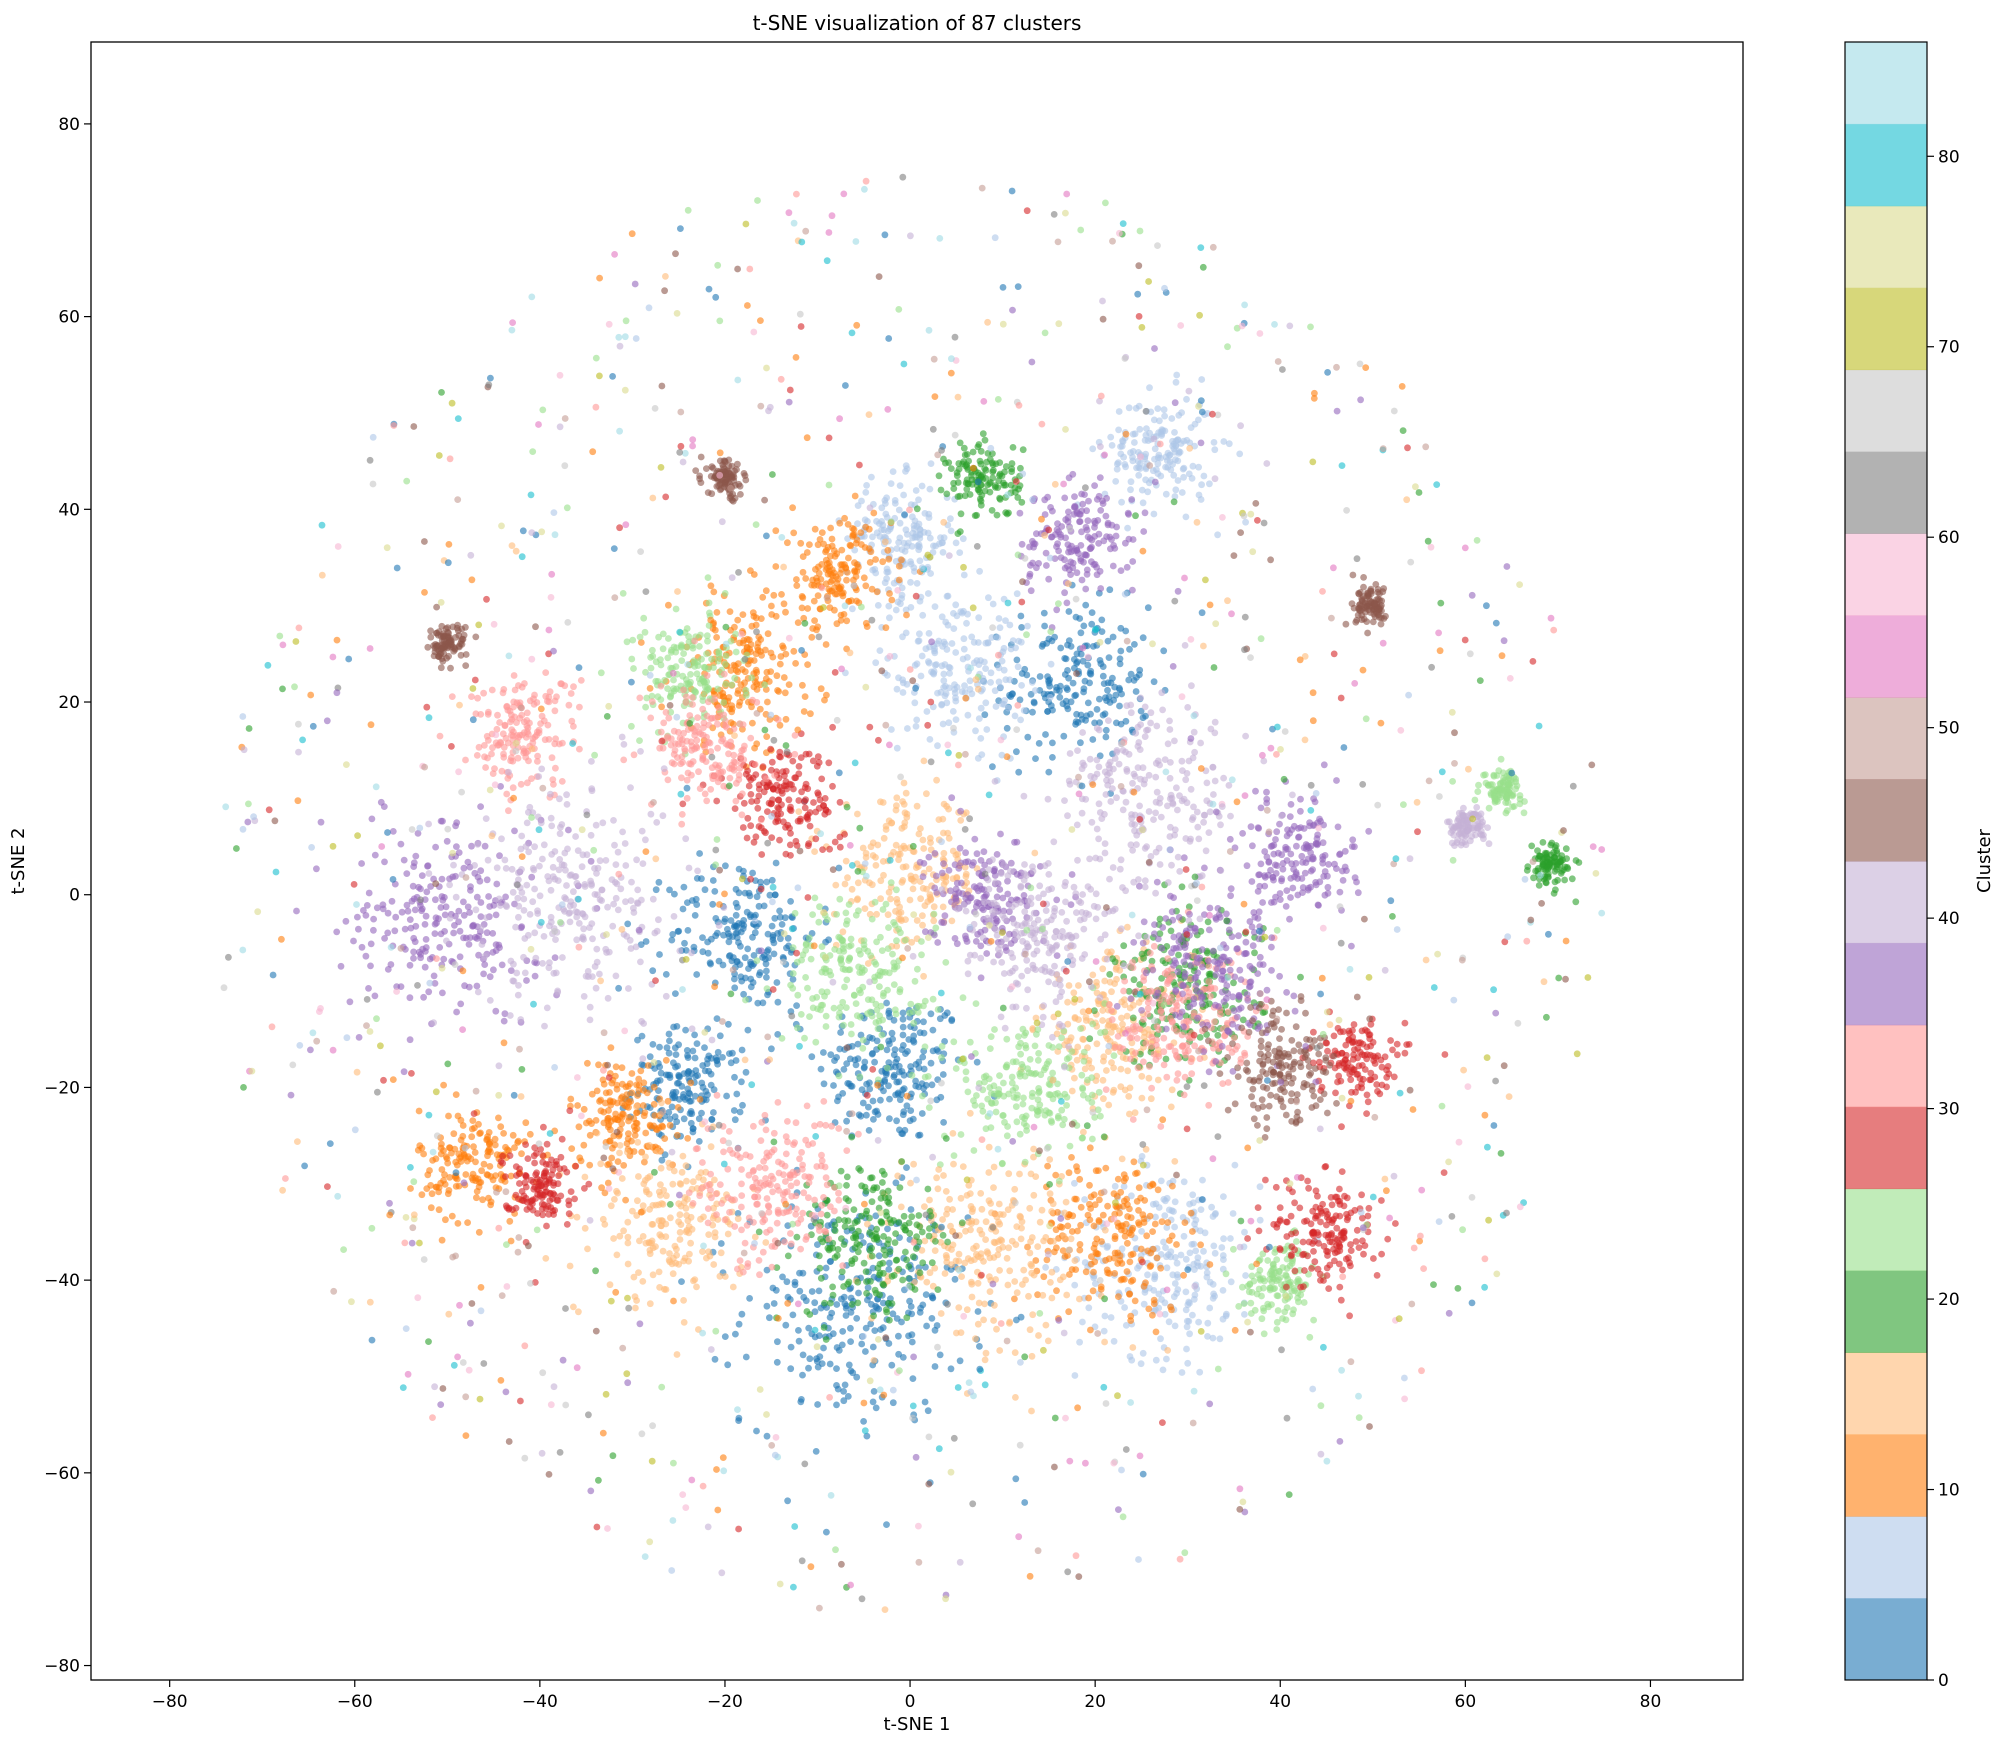  I want to click on cluster-9-points, so click(483, 1163).